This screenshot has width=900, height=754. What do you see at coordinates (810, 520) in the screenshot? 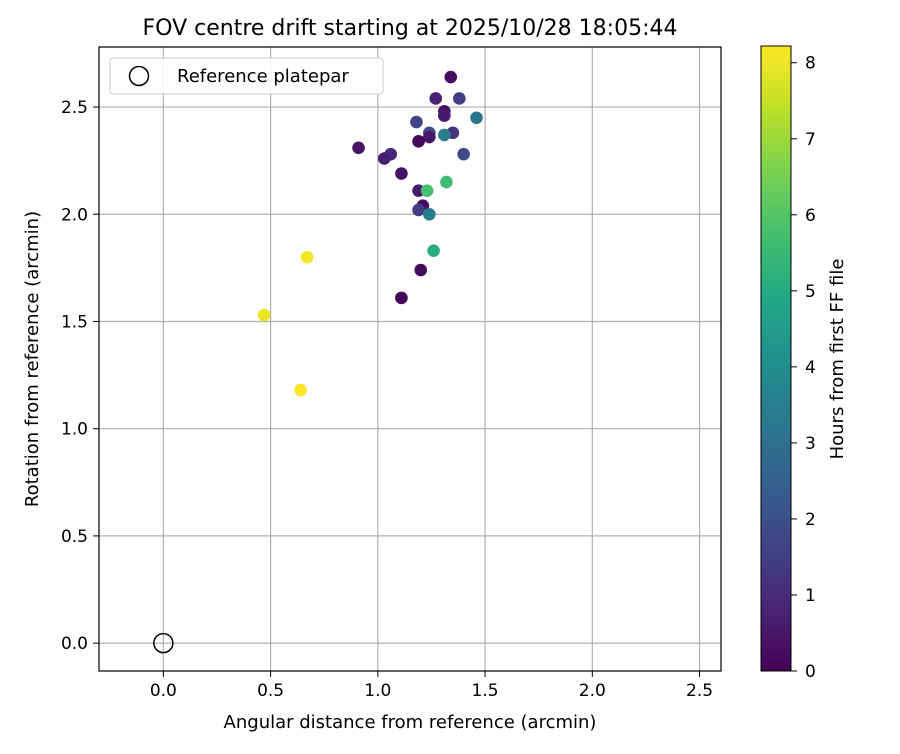
I see `colorbar-tick-label: 2` at bounding box center [810, 520].